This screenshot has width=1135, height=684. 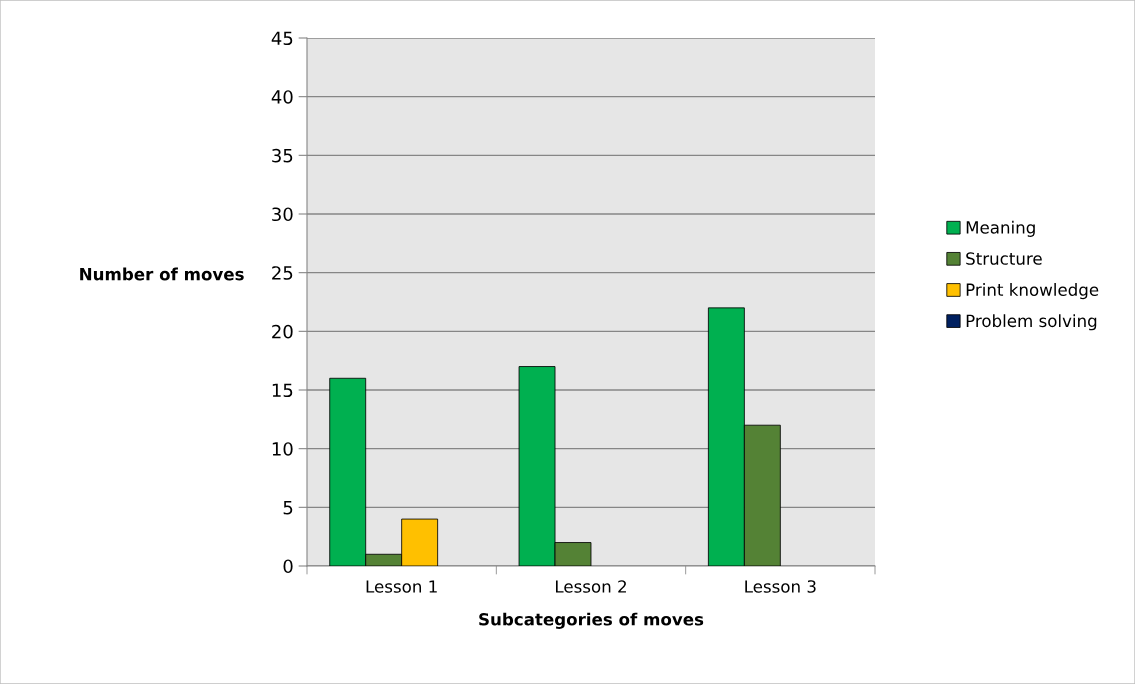 I want to click on legend-label: Structure, so click(x=1004, y=258).